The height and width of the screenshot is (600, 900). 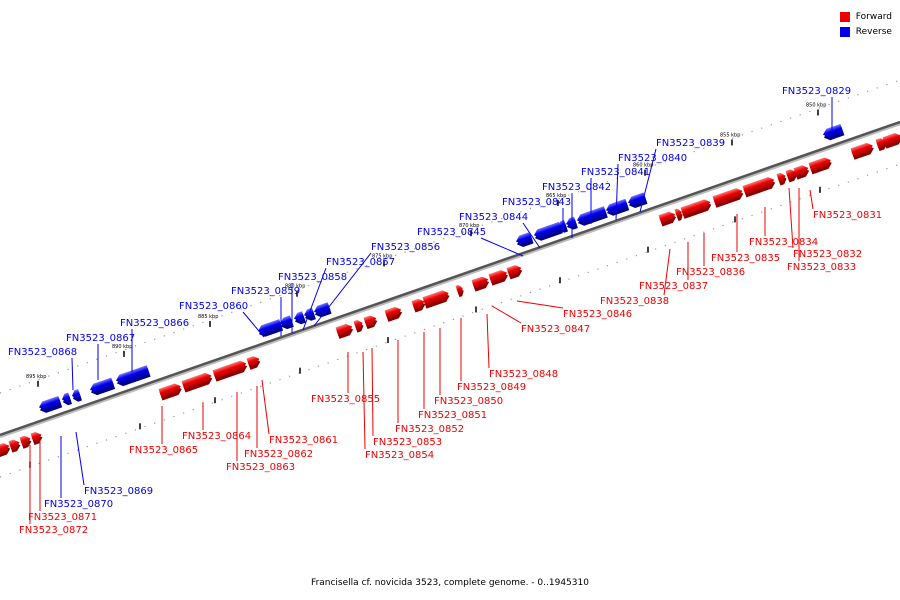 What do you see at coordinates (555, 329) in the screenshot?
I see `gene-label-fn3523_0847: FN3523_0847` at bounding box center [555, 329].